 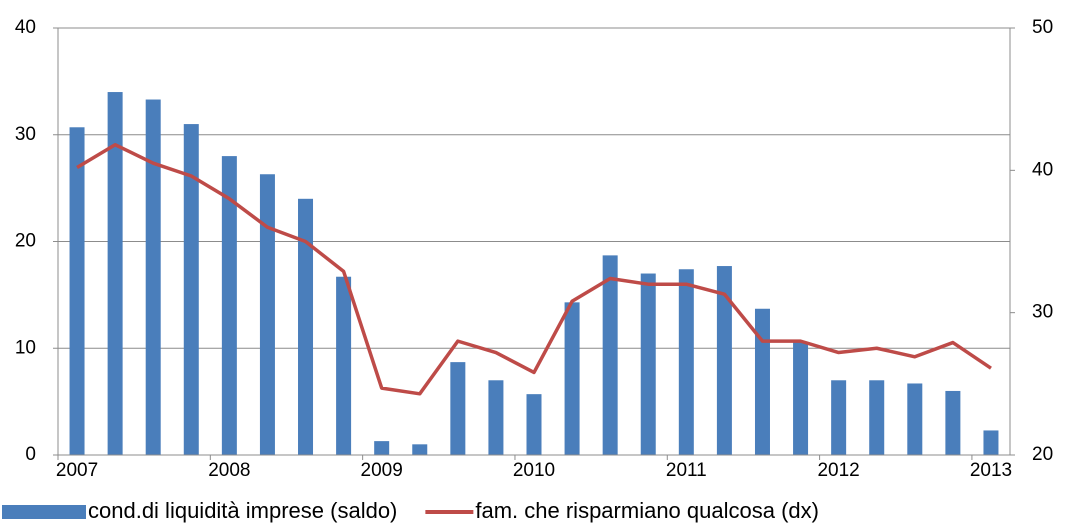 I want to click on y2-tick-label: 40, so click(x=1042, y=169).